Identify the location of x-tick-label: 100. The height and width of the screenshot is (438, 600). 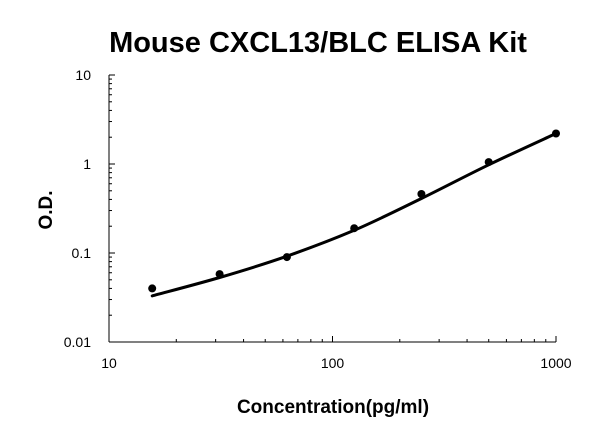
(333, 363).